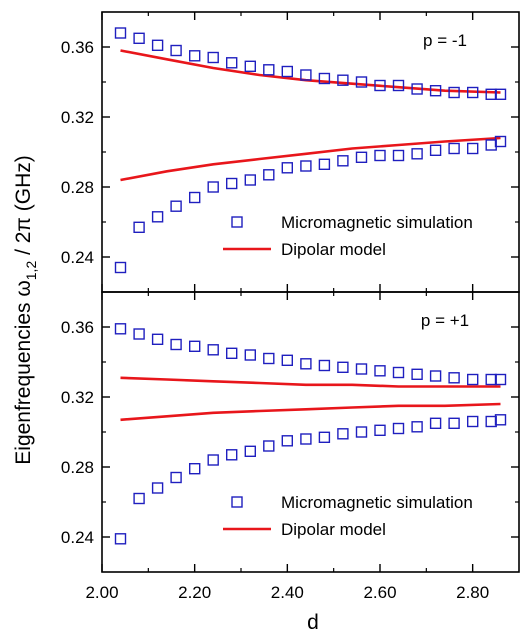 The height and width of the screenshot is (643, 521). Describe the element at coordinates (23, 372) in the screenshot. I see `y-axis-title-prefix: Eigenfrequencies ω` at that location.